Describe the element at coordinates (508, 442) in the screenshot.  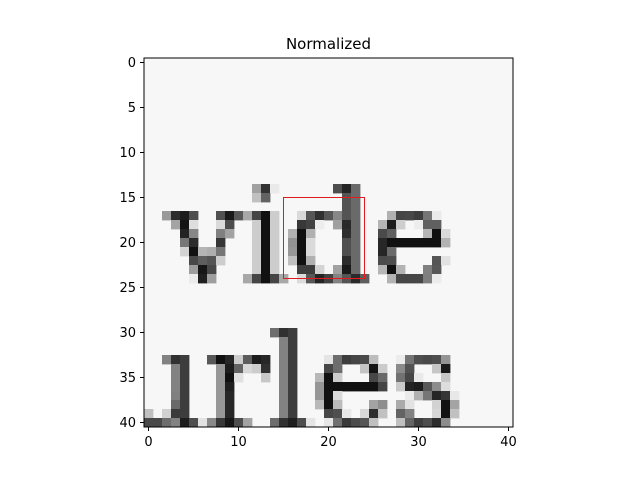
I see `x-tick-label: 40` at that location.